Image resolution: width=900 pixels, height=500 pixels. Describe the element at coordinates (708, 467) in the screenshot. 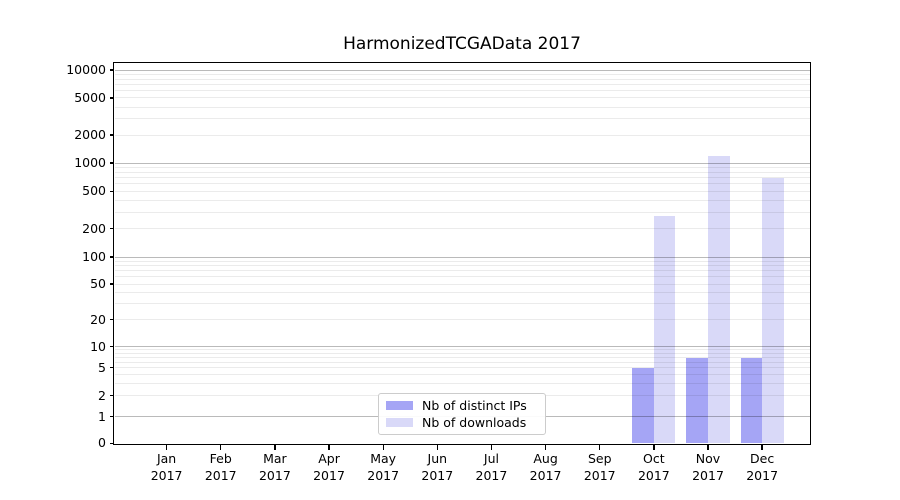

I see `x-axis-tick-label: Nov 2017` at that location.